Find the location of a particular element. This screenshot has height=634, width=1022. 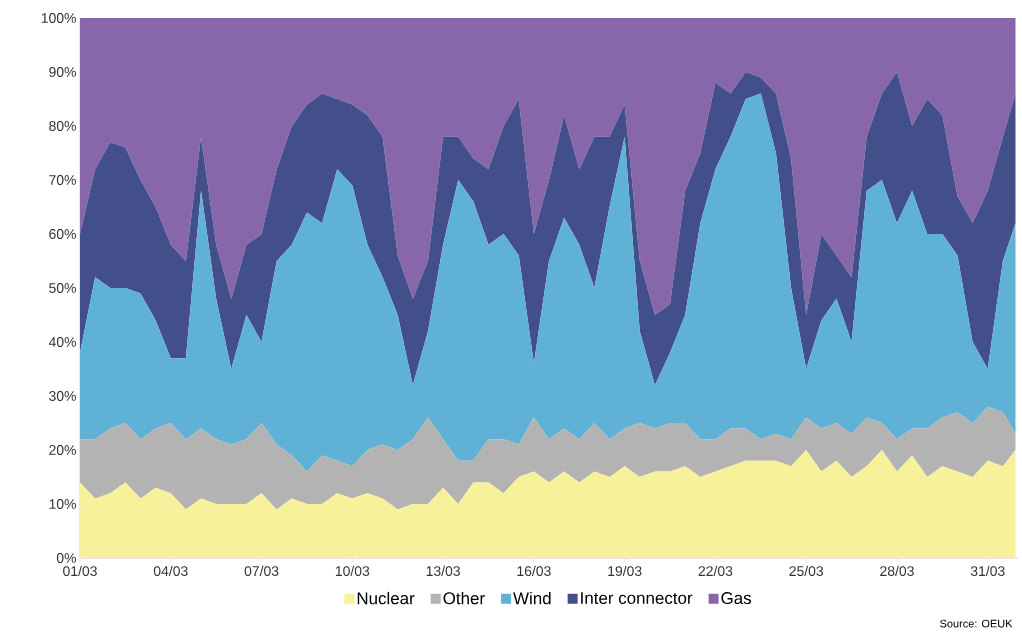

y-tick-label: 40% is located at coordinates (62, 342).